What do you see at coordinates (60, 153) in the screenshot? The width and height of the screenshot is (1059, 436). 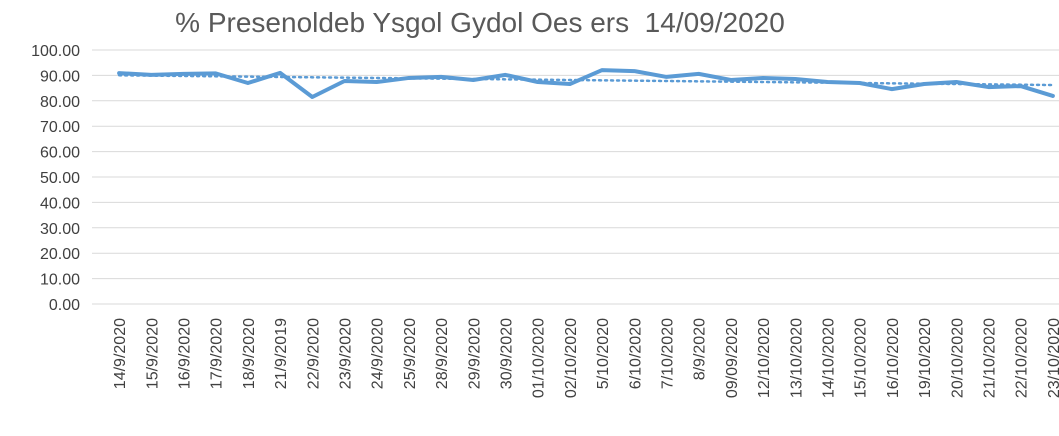 I see `y-tick-label: 60.00` at bounding box center [60, 153].